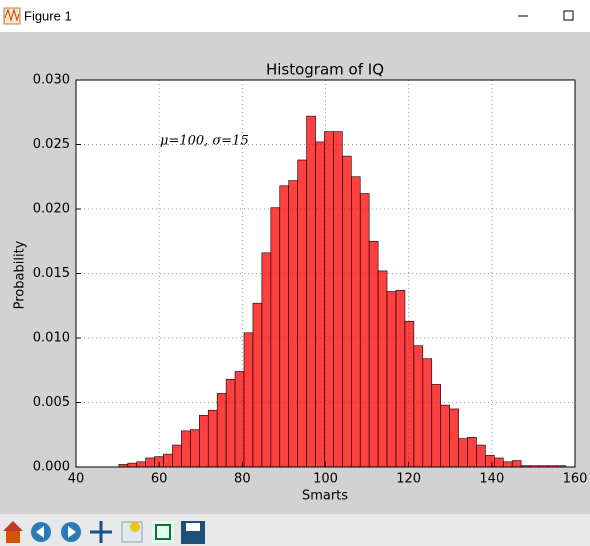 The image size is (590, 546). Describe the element at coordinates (13, 532) in the screenshot. I see `home-button` at that location.